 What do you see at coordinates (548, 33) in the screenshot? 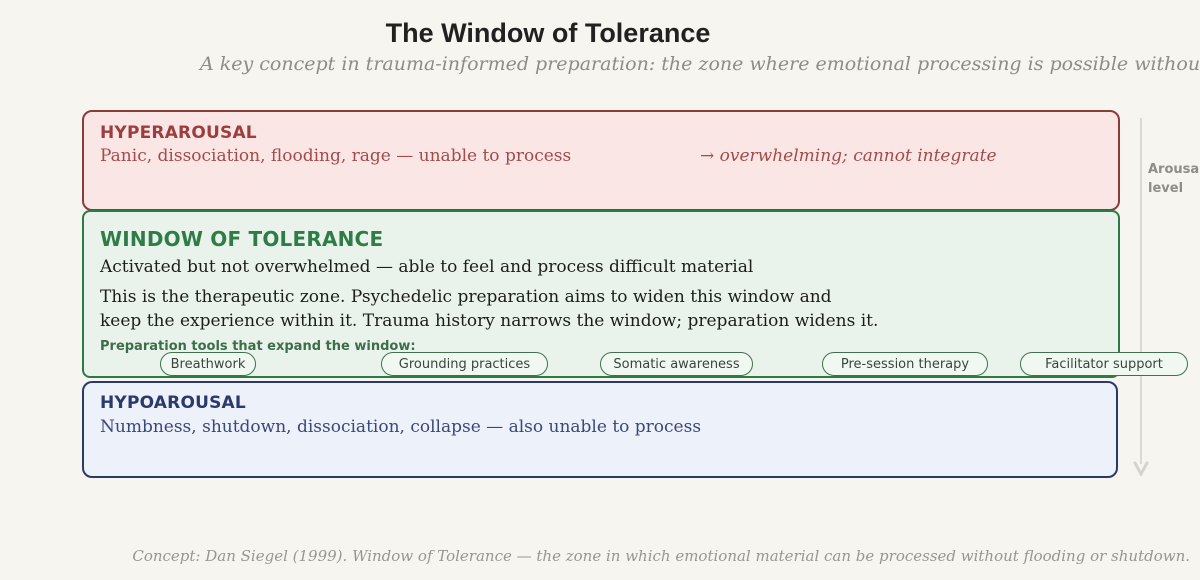
I see `page-title: The Window of Tolerance` at bounding box center [548, 33].